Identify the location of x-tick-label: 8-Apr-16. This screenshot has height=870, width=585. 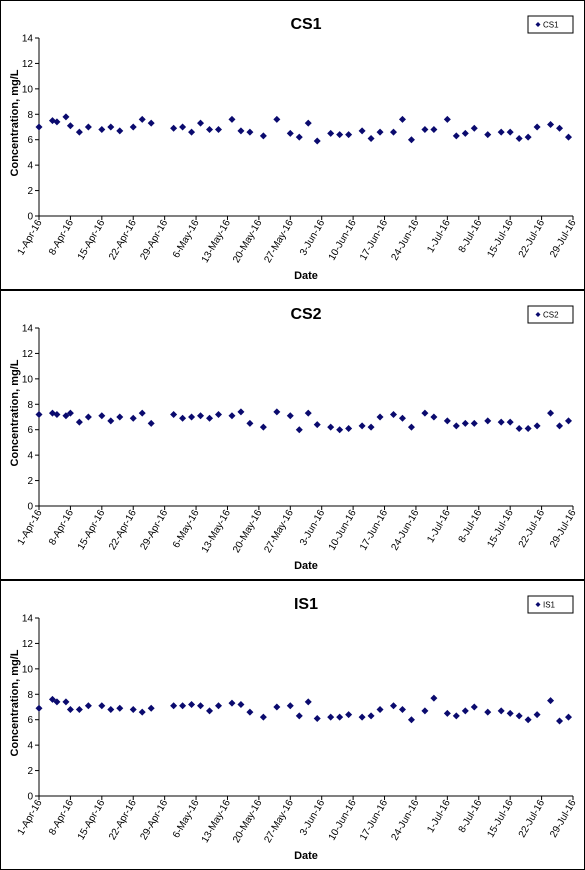
(61, 818).